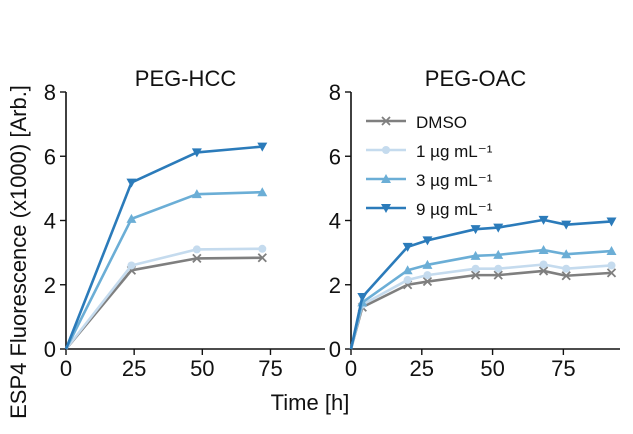 This screenshot has width=633, height=434. Describe the element at coordinates (310, 402) in the screenshot. I see `x-axis-label: Time [h]` at that location.